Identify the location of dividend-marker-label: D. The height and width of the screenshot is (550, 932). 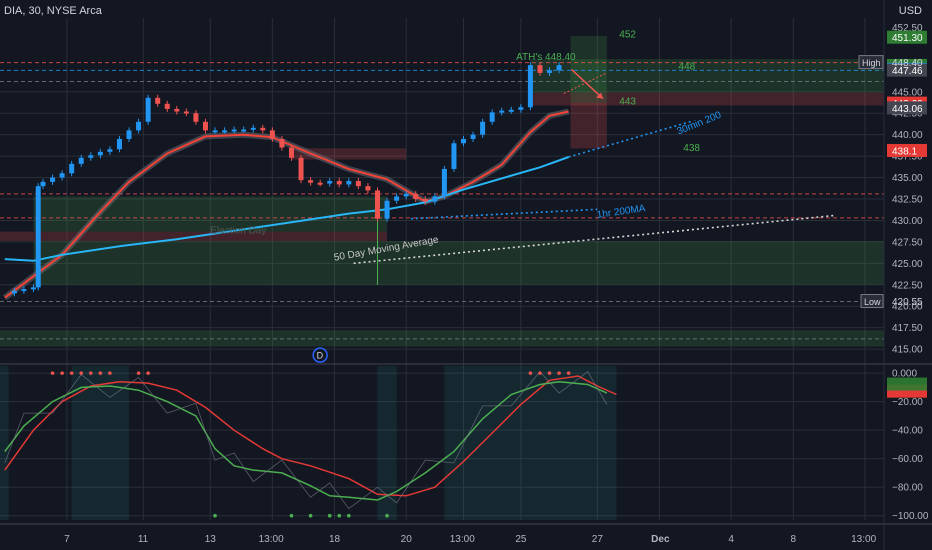
(320, 356).